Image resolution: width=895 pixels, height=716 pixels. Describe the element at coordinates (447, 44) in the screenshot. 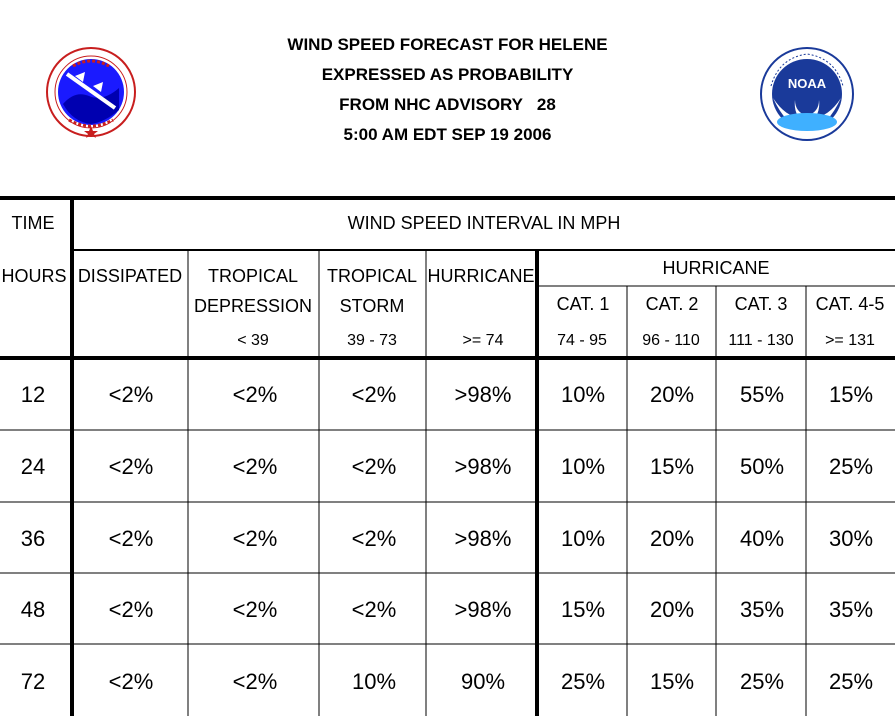

I see `title-line-1: WIND SPEED FORECAST FOR HELENE` at that location.